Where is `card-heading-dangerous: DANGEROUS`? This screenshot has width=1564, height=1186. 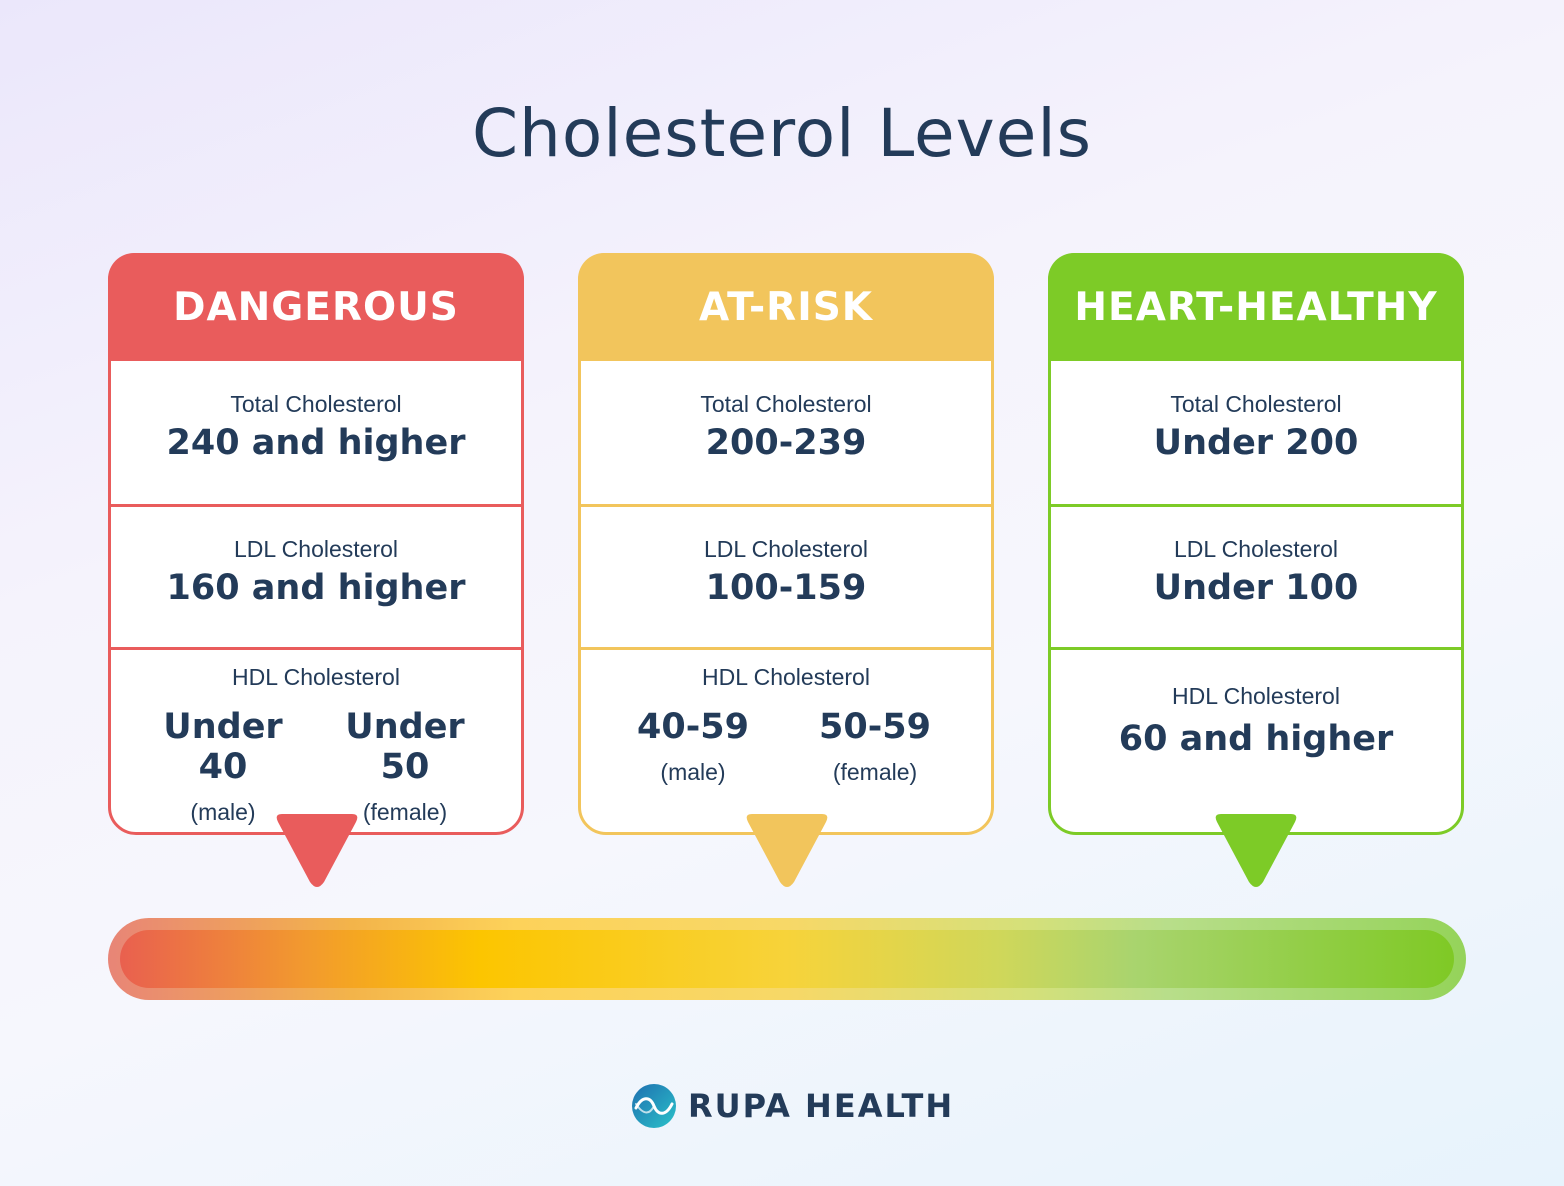 card-heading-dangerous: DANGEROUS is located at coordinates (316, 307).